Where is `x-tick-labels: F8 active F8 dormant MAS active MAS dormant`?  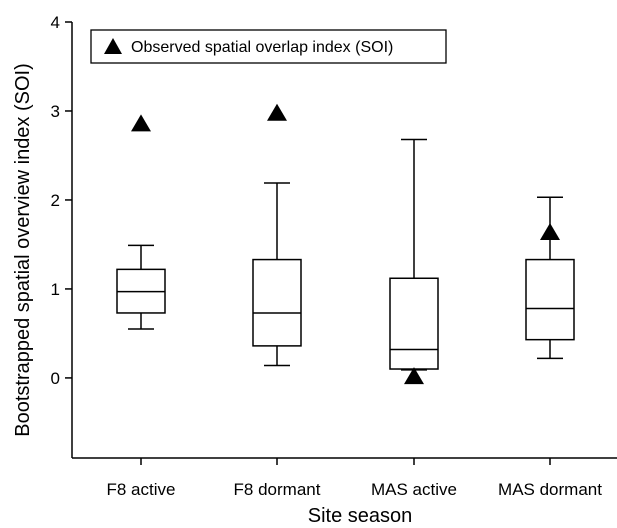
x-tick-labels: F8 active F8 dormant MAS active MAS dormant is located at coordinates (354, 478).